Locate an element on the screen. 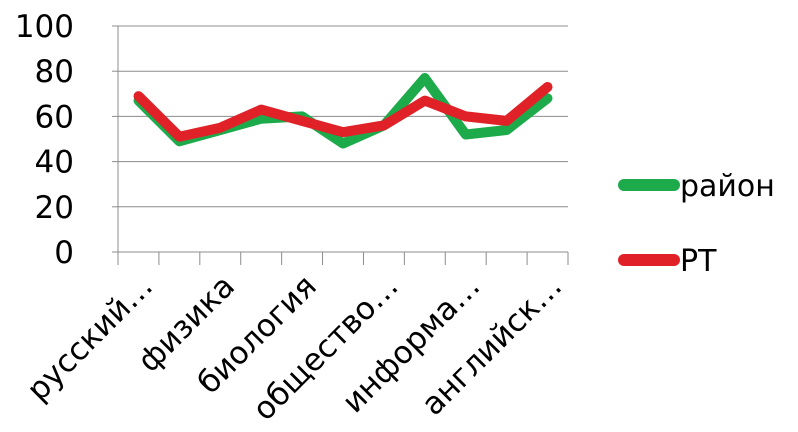  legend-label-1: РТ is located at coordinates (698, 261).